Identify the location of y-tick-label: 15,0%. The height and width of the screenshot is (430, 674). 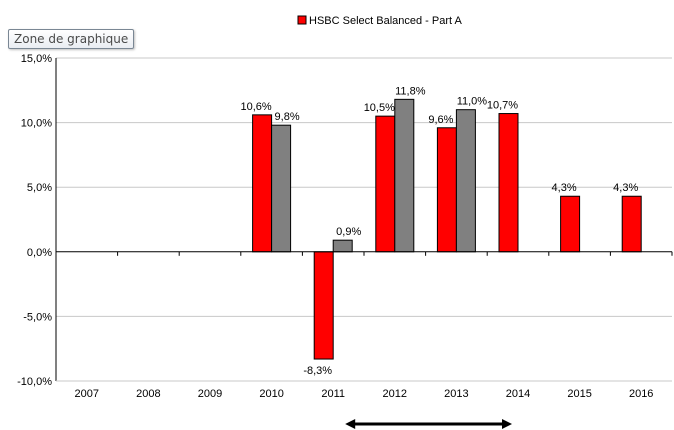
(36, 59).